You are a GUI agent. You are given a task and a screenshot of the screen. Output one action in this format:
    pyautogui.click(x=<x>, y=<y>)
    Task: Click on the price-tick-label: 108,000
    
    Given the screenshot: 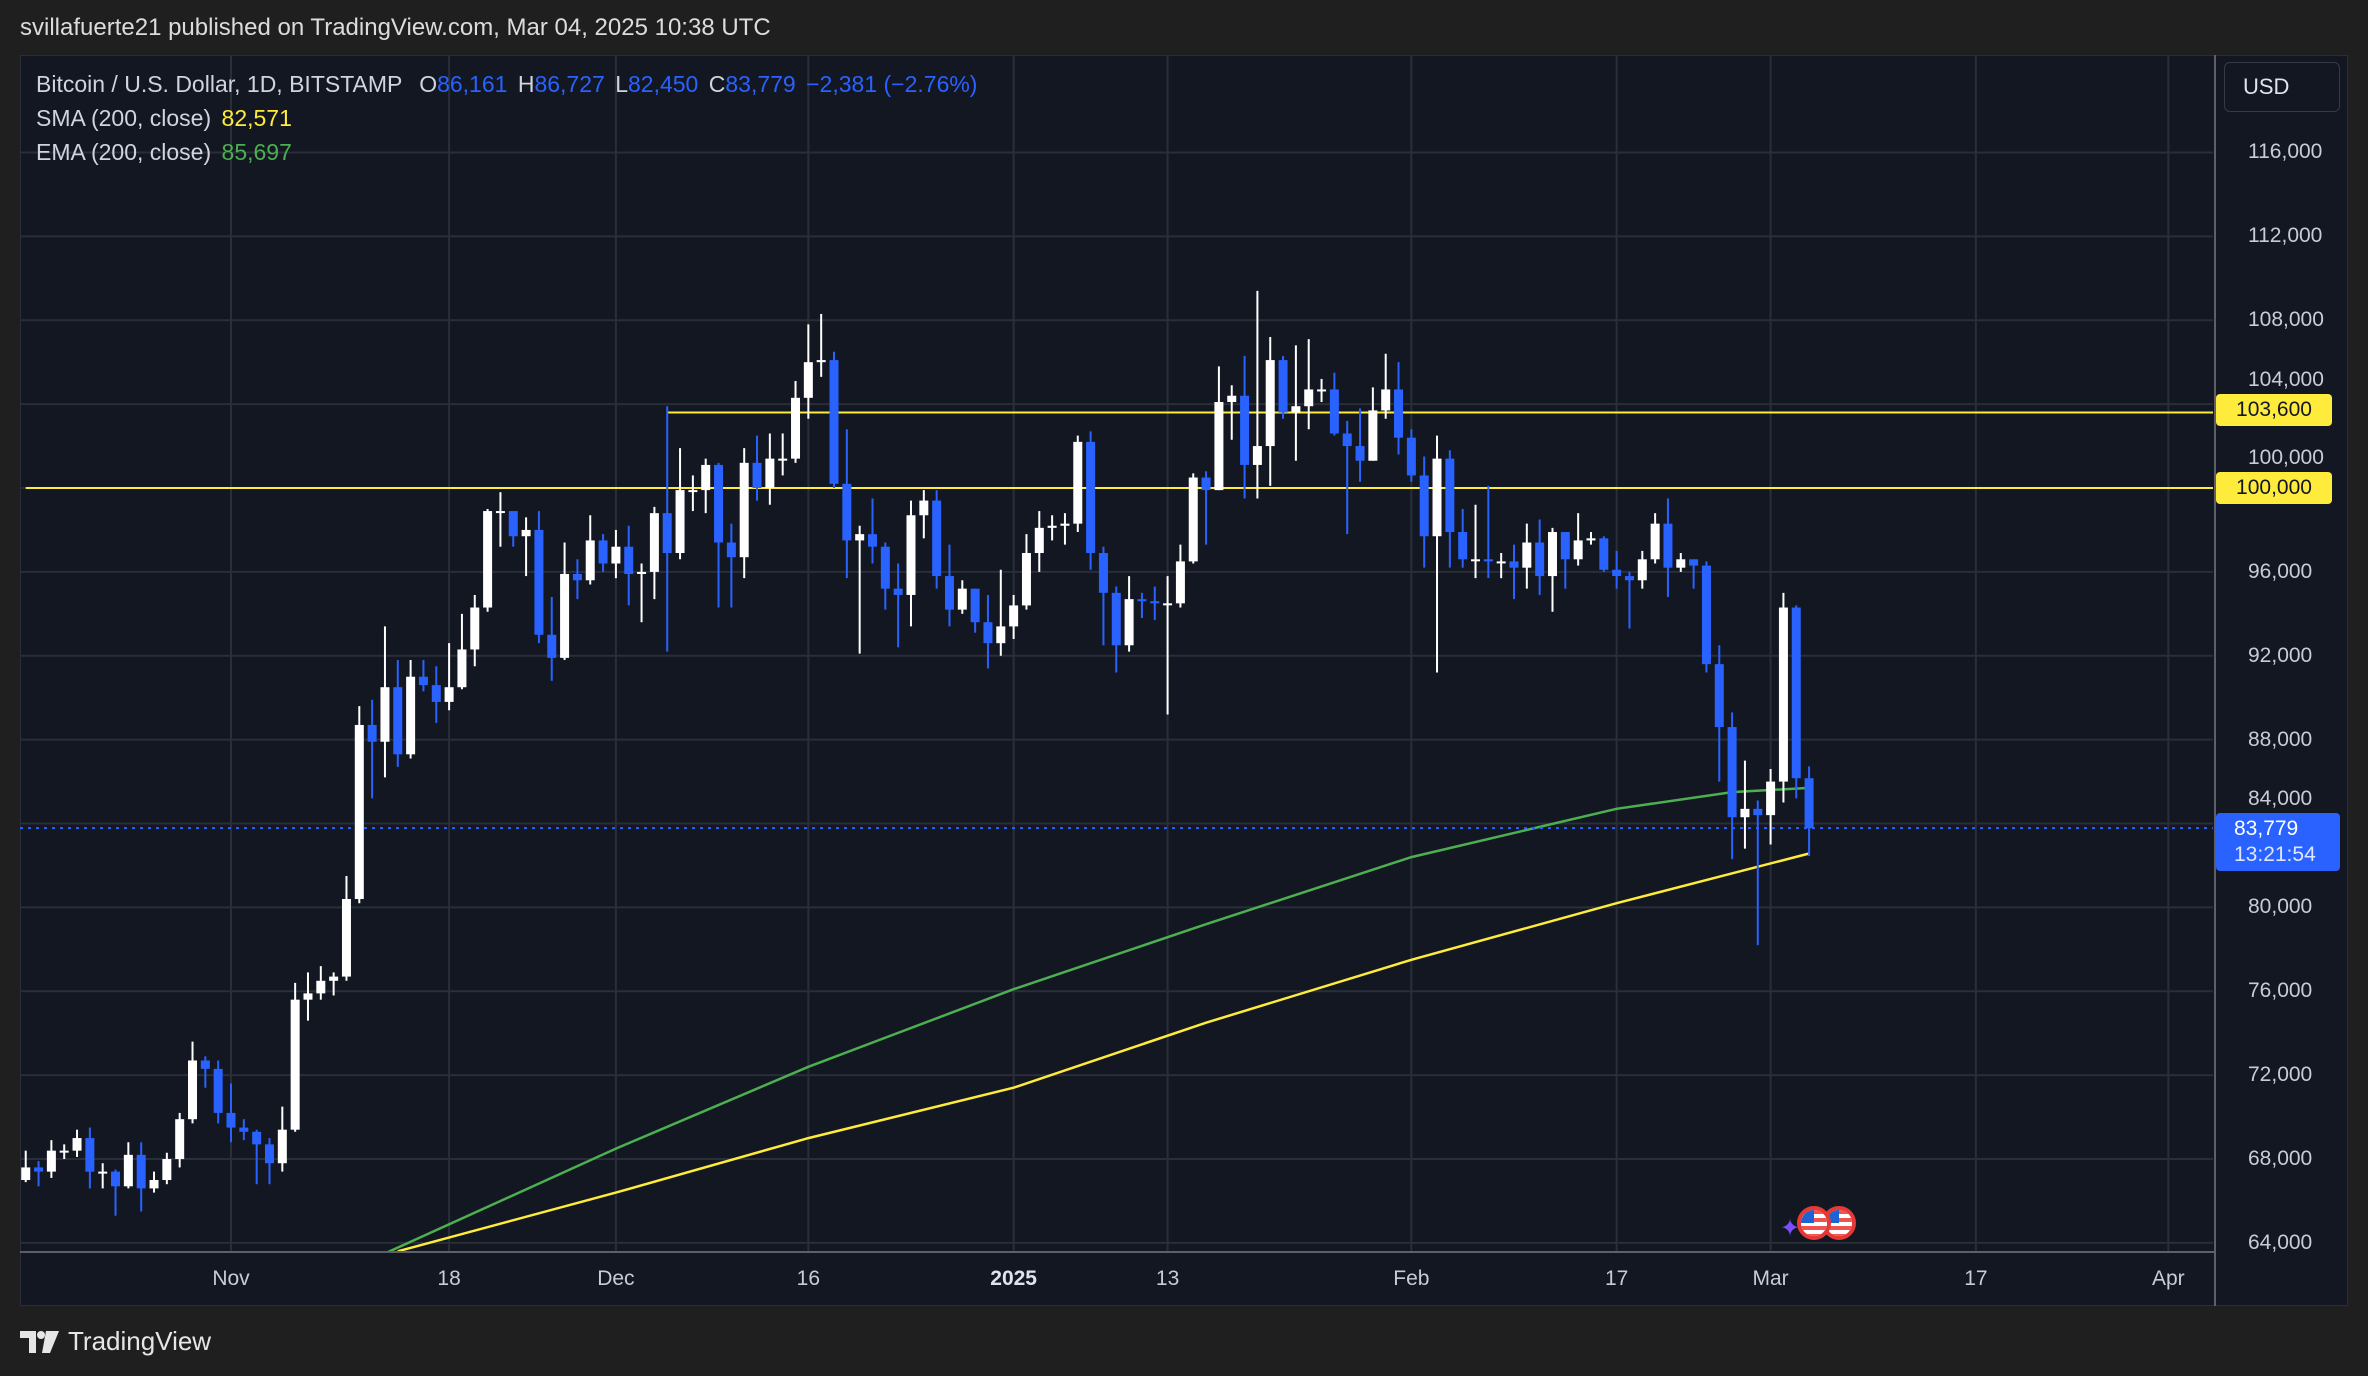 What is the action you would take?
    pyautogui.click(x=2286, y=320)
    